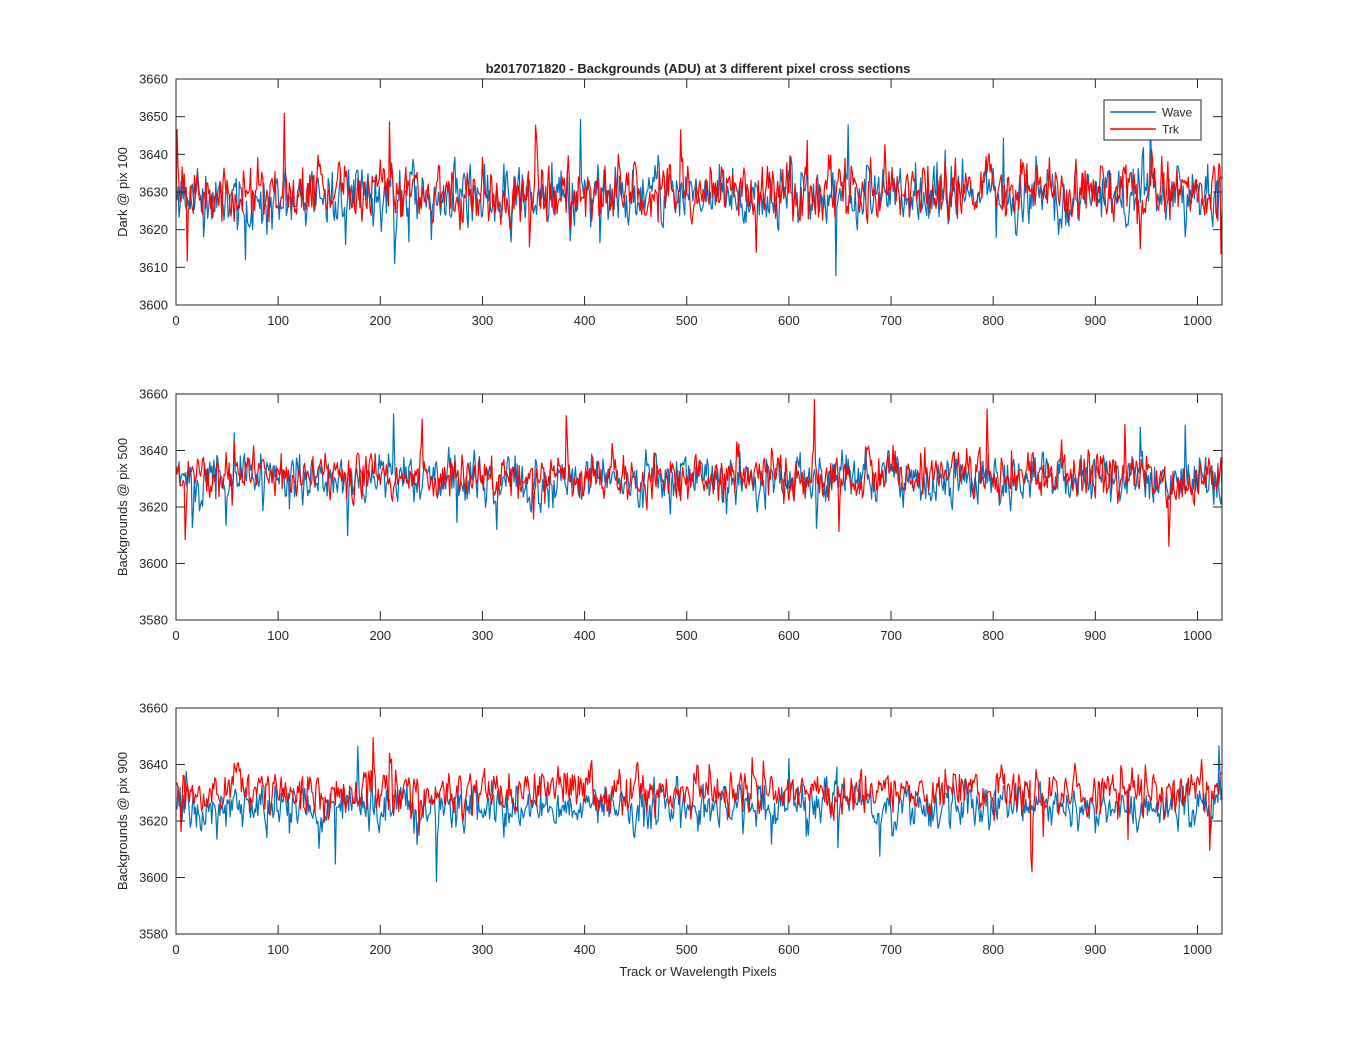 The width and height of the screenshot is (1350, 1050). I want to click on x-axis-label: Track or Wavelength Pixels, so click(698, 971).